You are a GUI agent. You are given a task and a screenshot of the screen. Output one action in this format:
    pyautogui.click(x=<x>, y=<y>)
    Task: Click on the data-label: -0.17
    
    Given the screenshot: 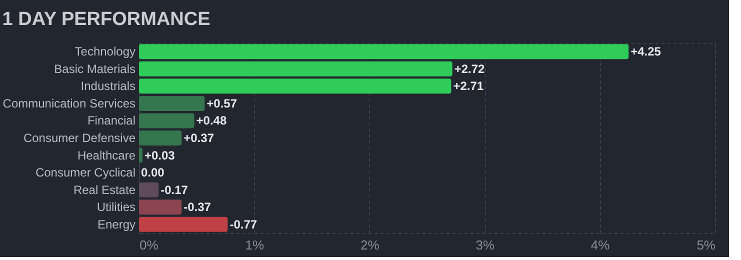 What is the action you would take?
    pyautogui.click(x=174, y=189)
    